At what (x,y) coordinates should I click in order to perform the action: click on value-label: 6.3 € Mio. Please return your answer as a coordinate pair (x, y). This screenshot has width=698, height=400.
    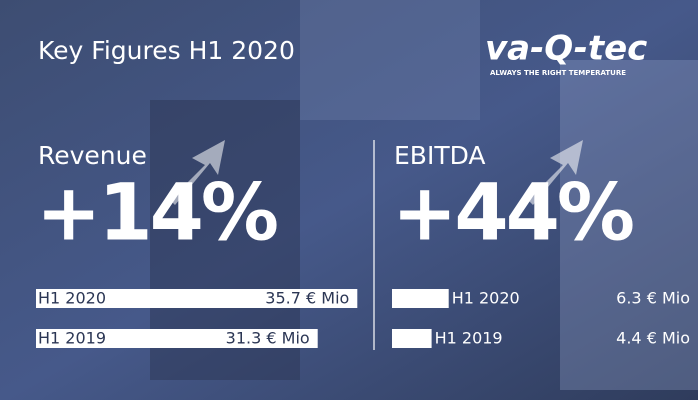
    Looking at the image, I should click on (653, 298).